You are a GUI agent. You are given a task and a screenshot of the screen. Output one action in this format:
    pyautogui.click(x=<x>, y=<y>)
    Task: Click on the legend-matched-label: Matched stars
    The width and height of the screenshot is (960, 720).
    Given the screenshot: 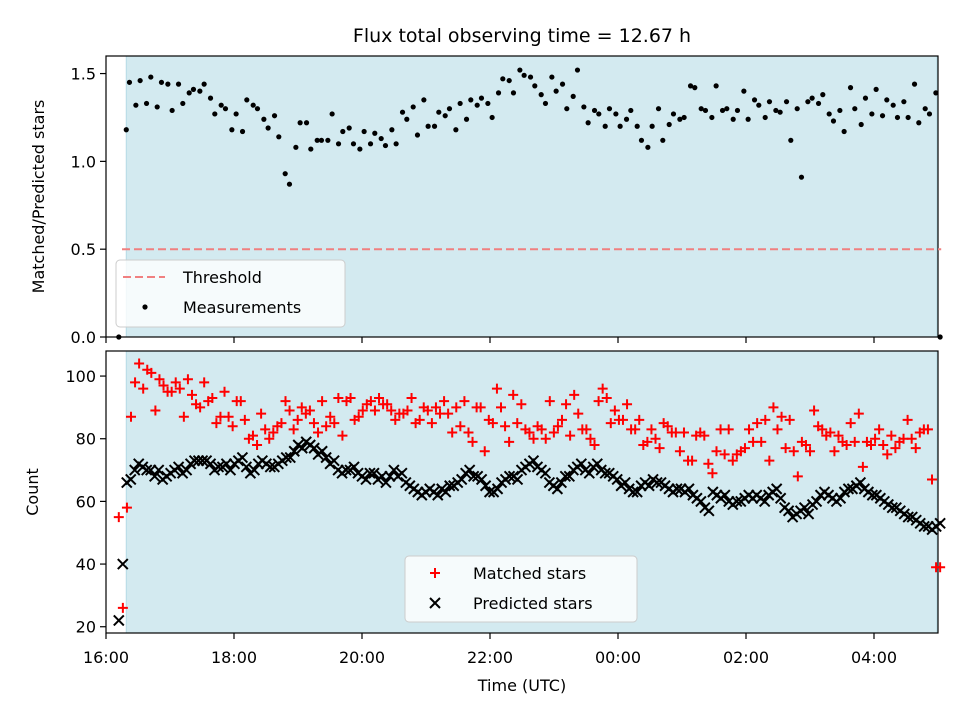 What is the action you would take?
    pyautogui.click(x=529, y=573)
    